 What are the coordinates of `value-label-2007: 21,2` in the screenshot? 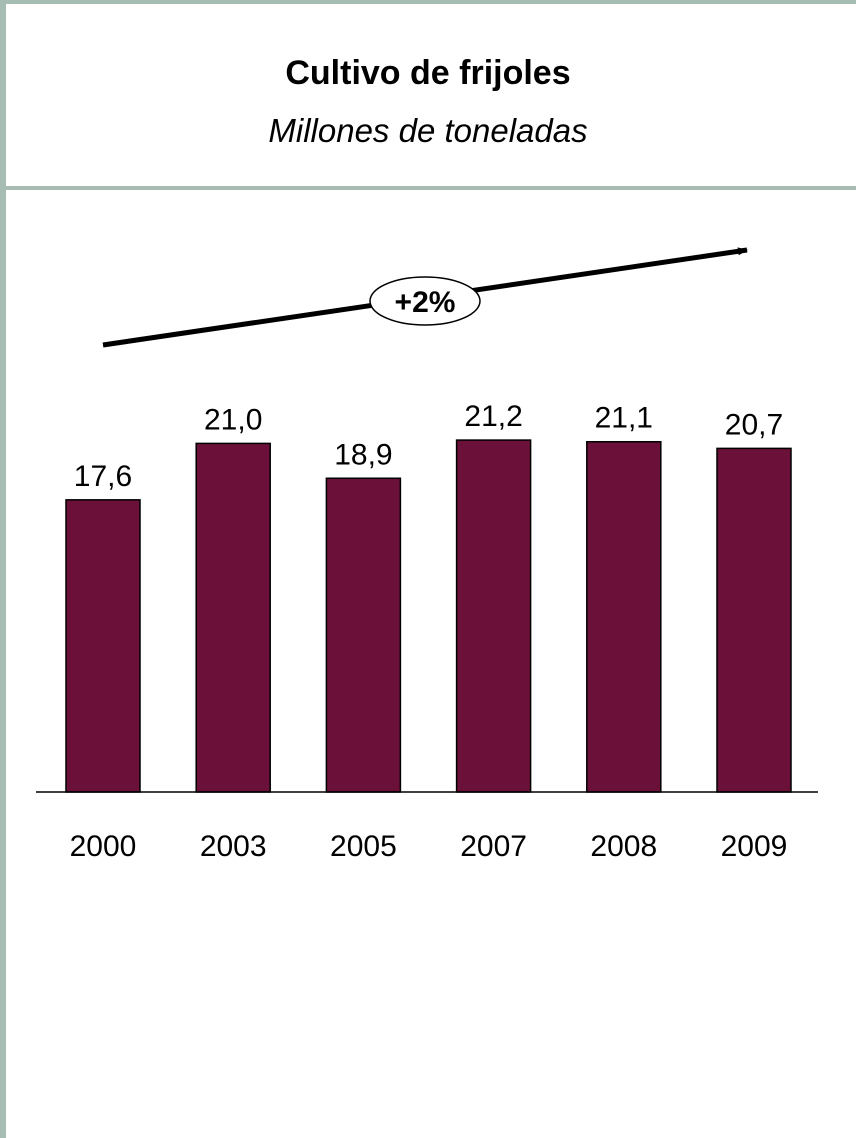 It's located at (493, 416).